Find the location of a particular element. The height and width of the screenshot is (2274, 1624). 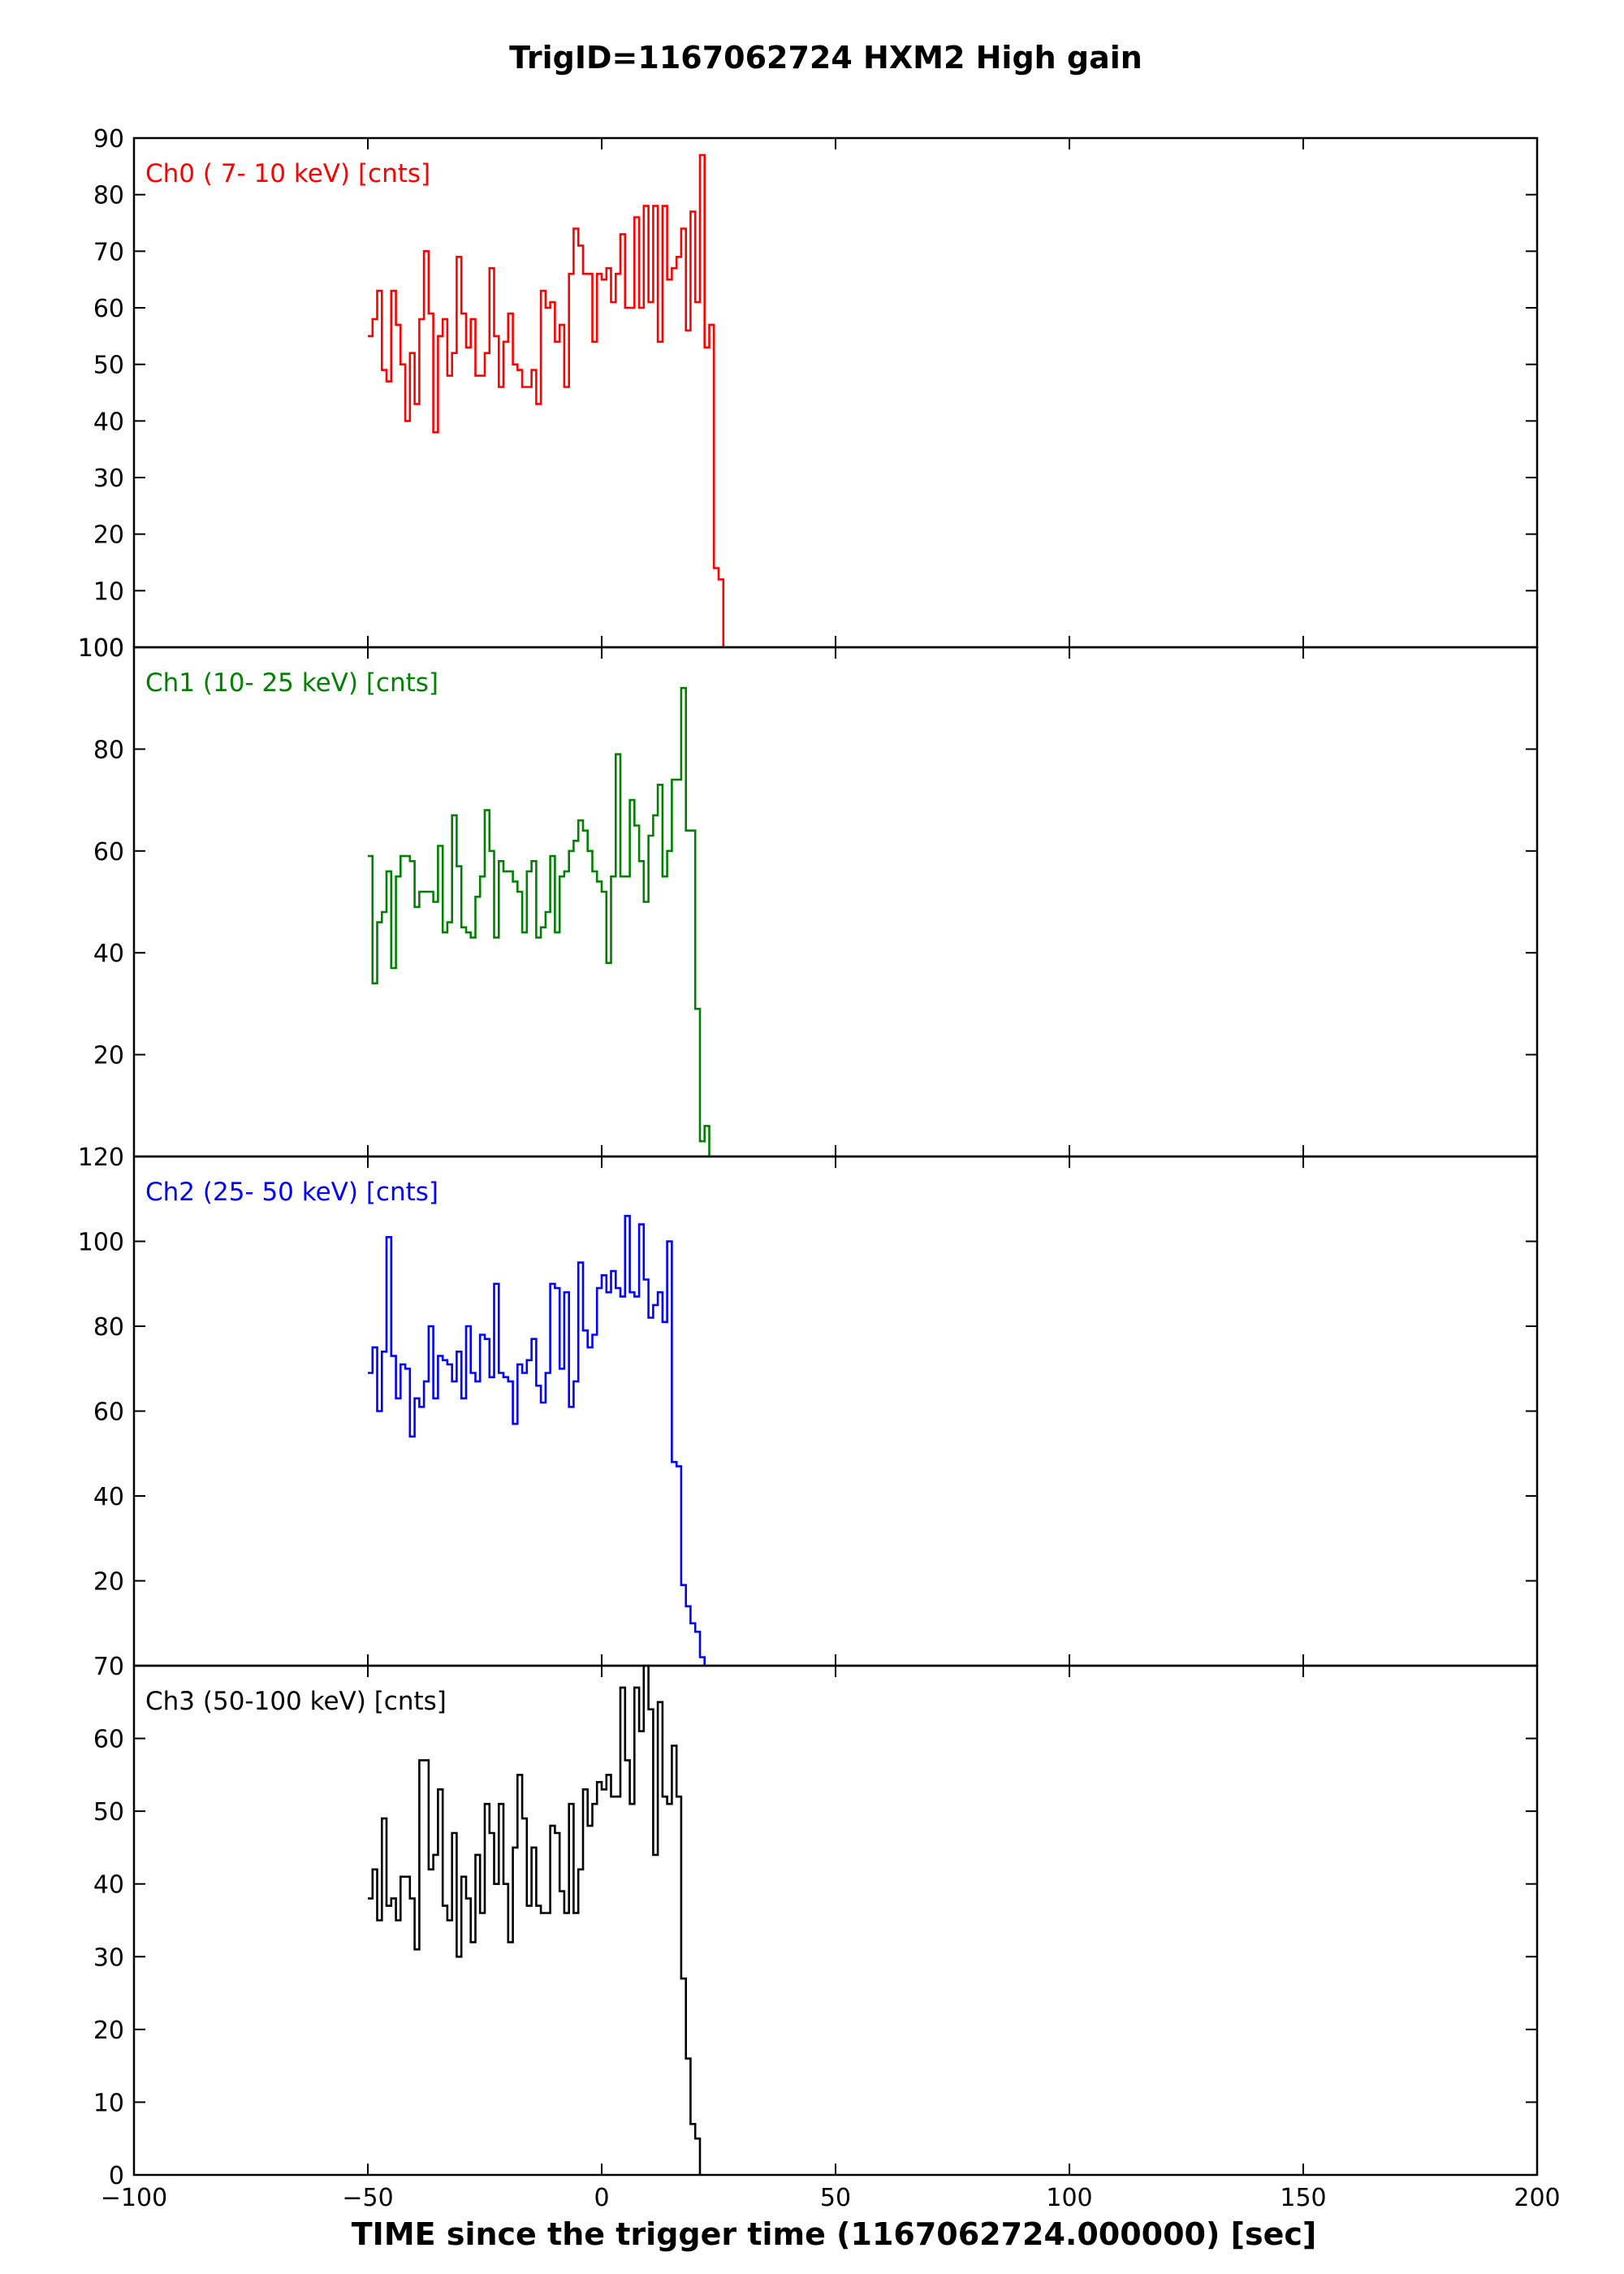

series-label-ch3: Ch3 (50-100 keV) [cnts] is located at coordinates (296, 1702).